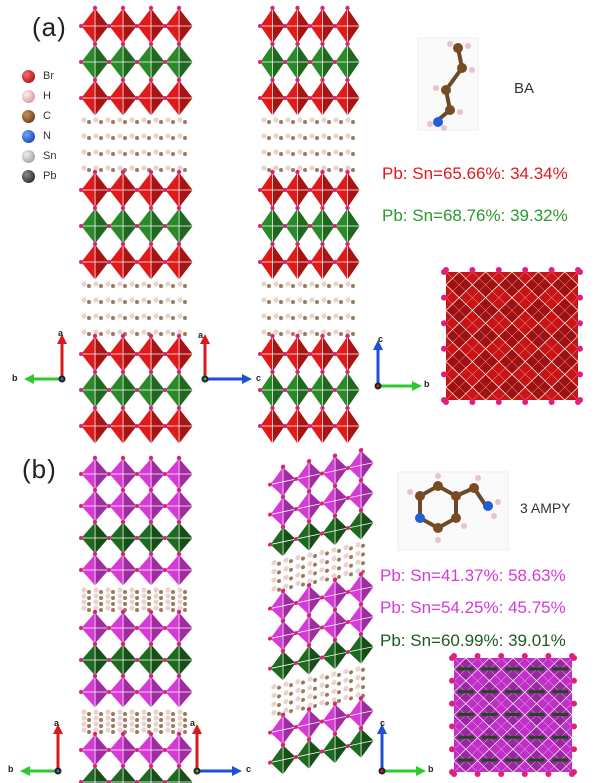 This screenshot has width=600, height=783. Describe the element at coordinates (473, 607) in the screenshot. I see `ratio-b-2: Pb: Sn=54.25%: 45.75%` at that location.